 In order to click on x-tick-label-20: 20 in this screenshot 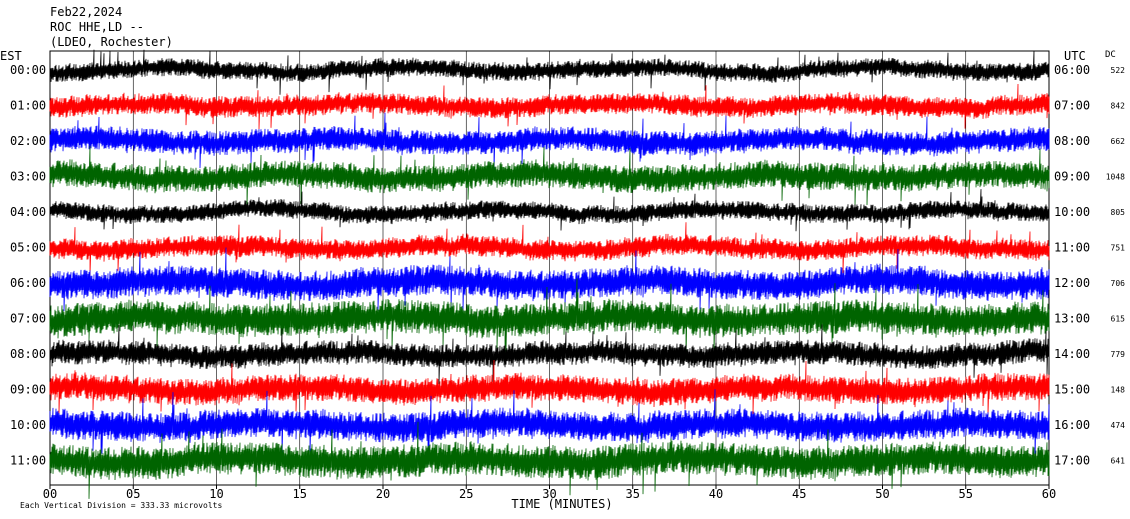, I will do `click(383, 494)`.